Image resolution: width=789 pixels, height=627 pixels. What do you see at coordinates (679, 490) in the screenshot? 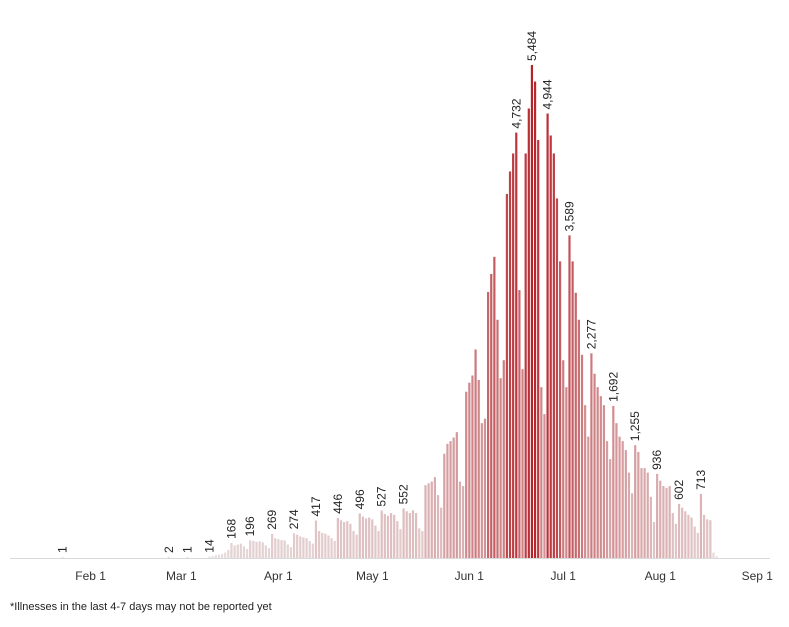
I see `data-label: 602` at bounding box center [679, 490].